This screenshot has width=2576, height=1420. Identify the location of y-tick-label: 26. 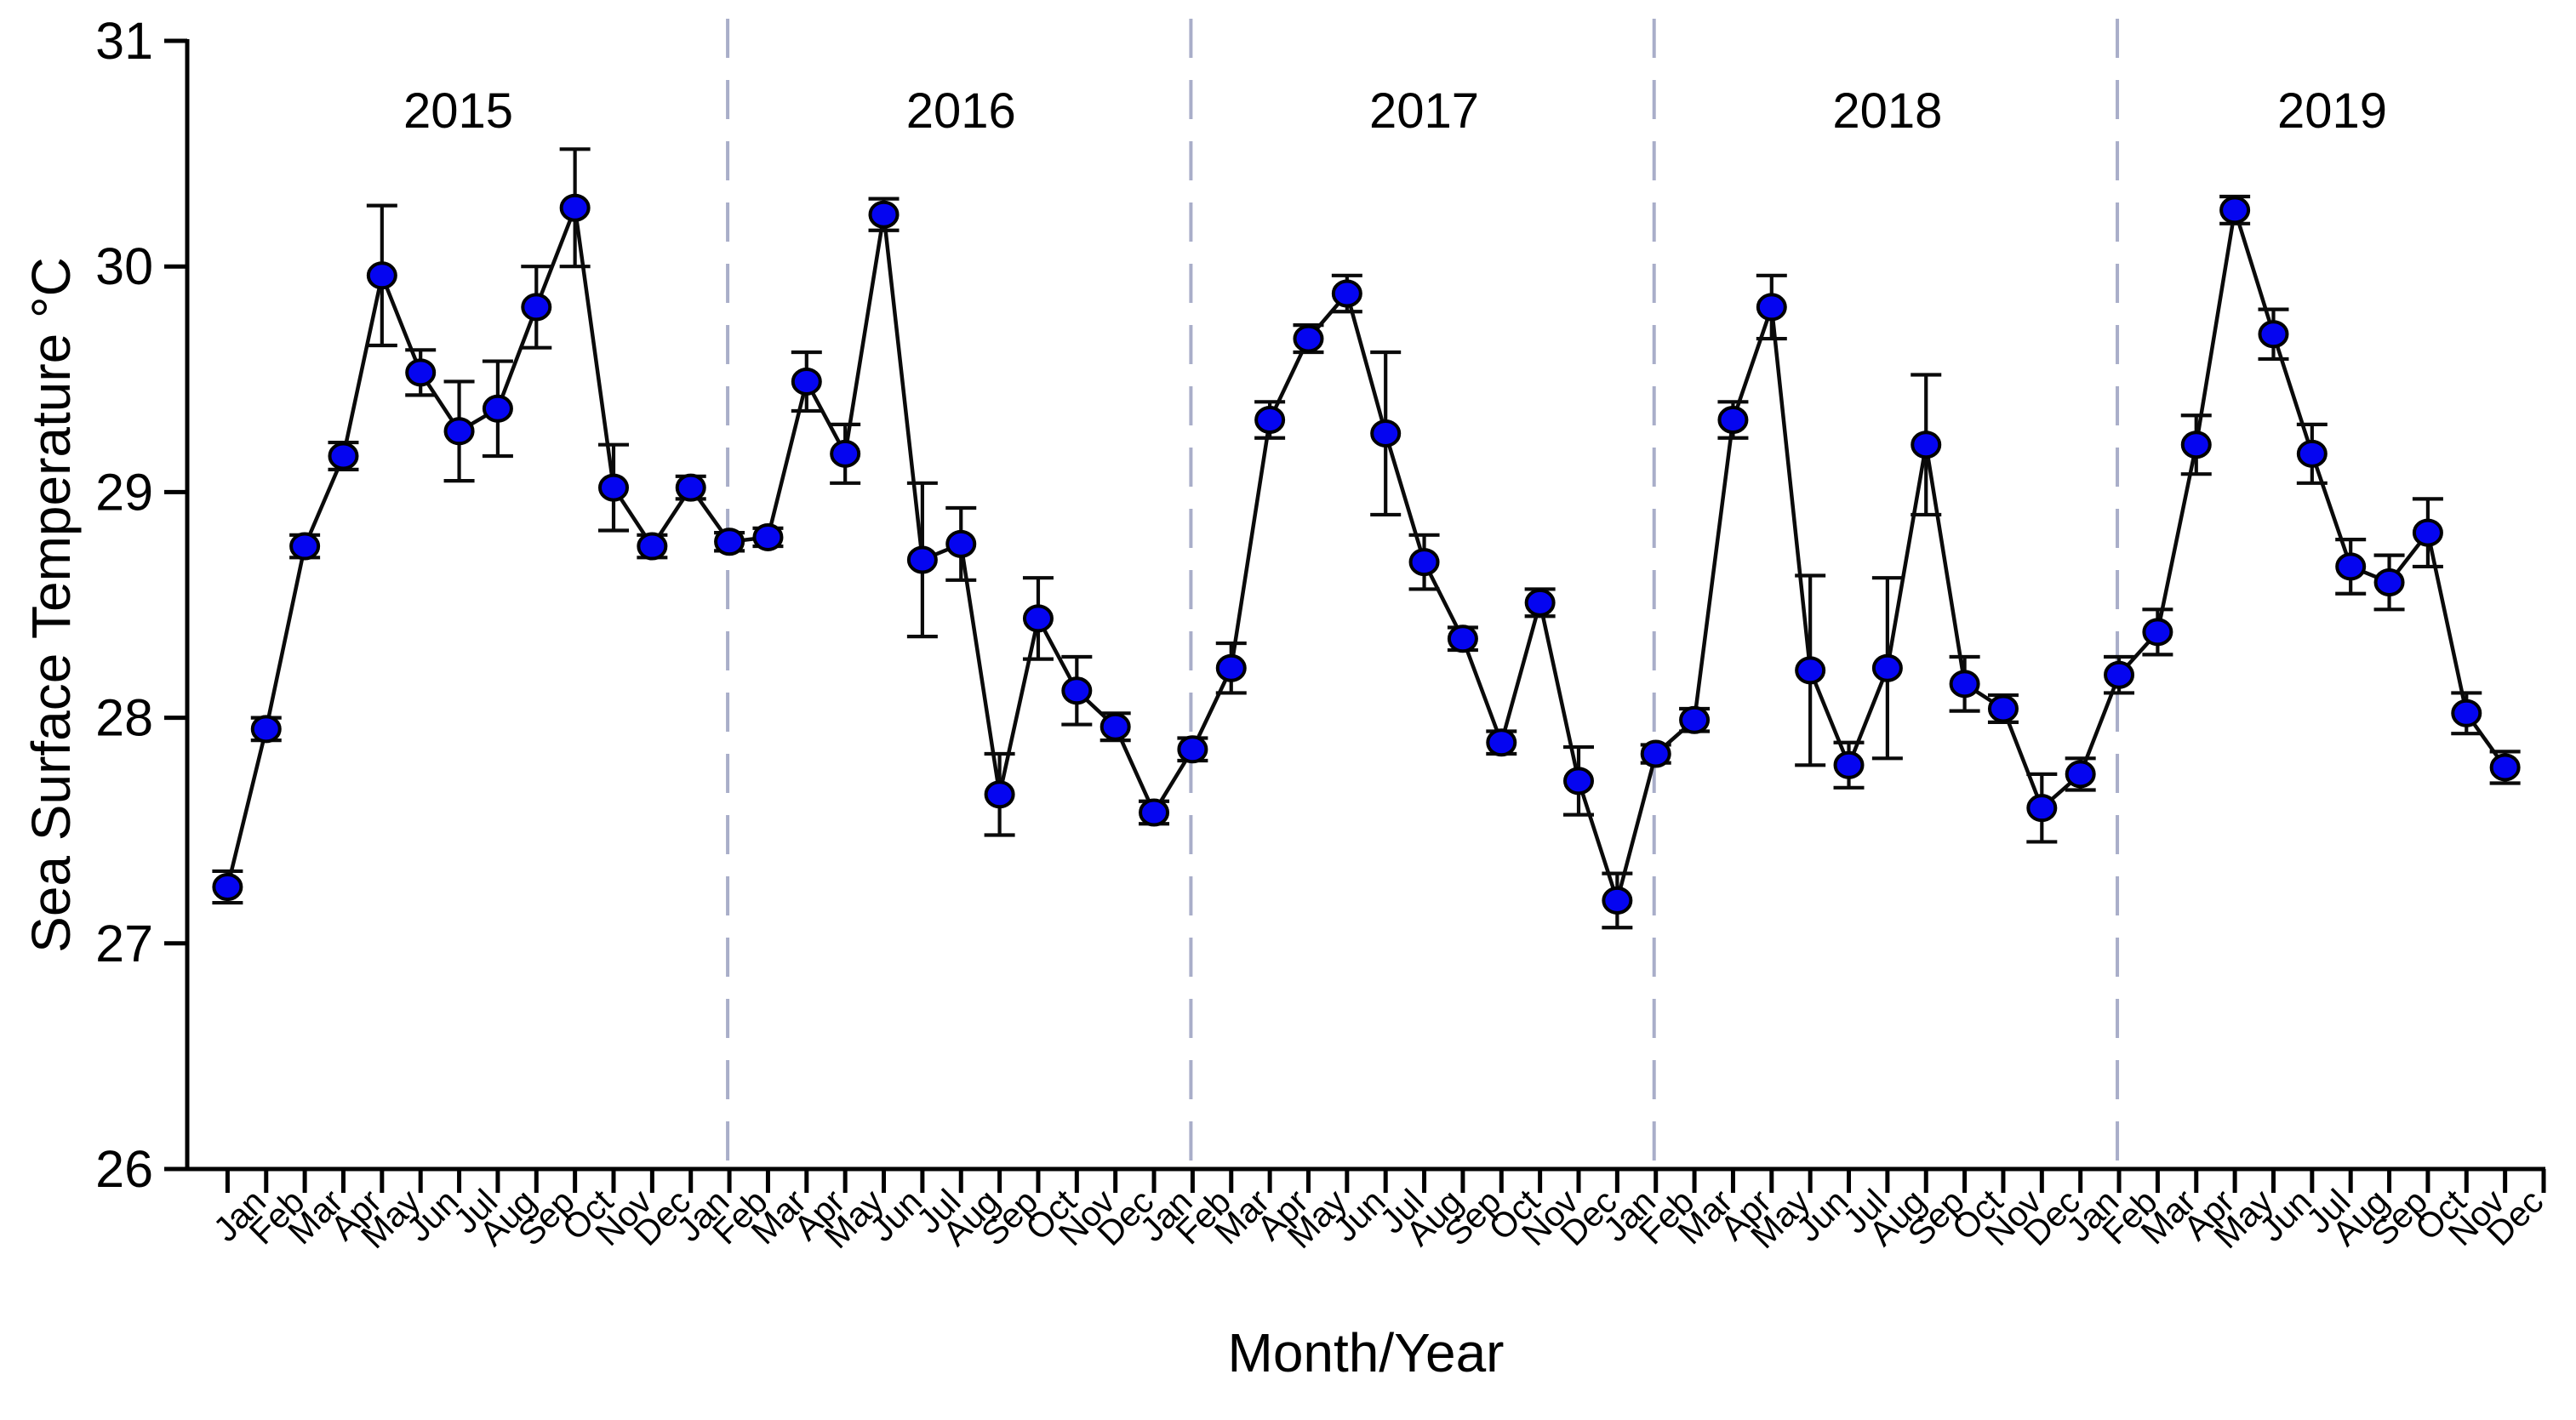
(124, 1169).